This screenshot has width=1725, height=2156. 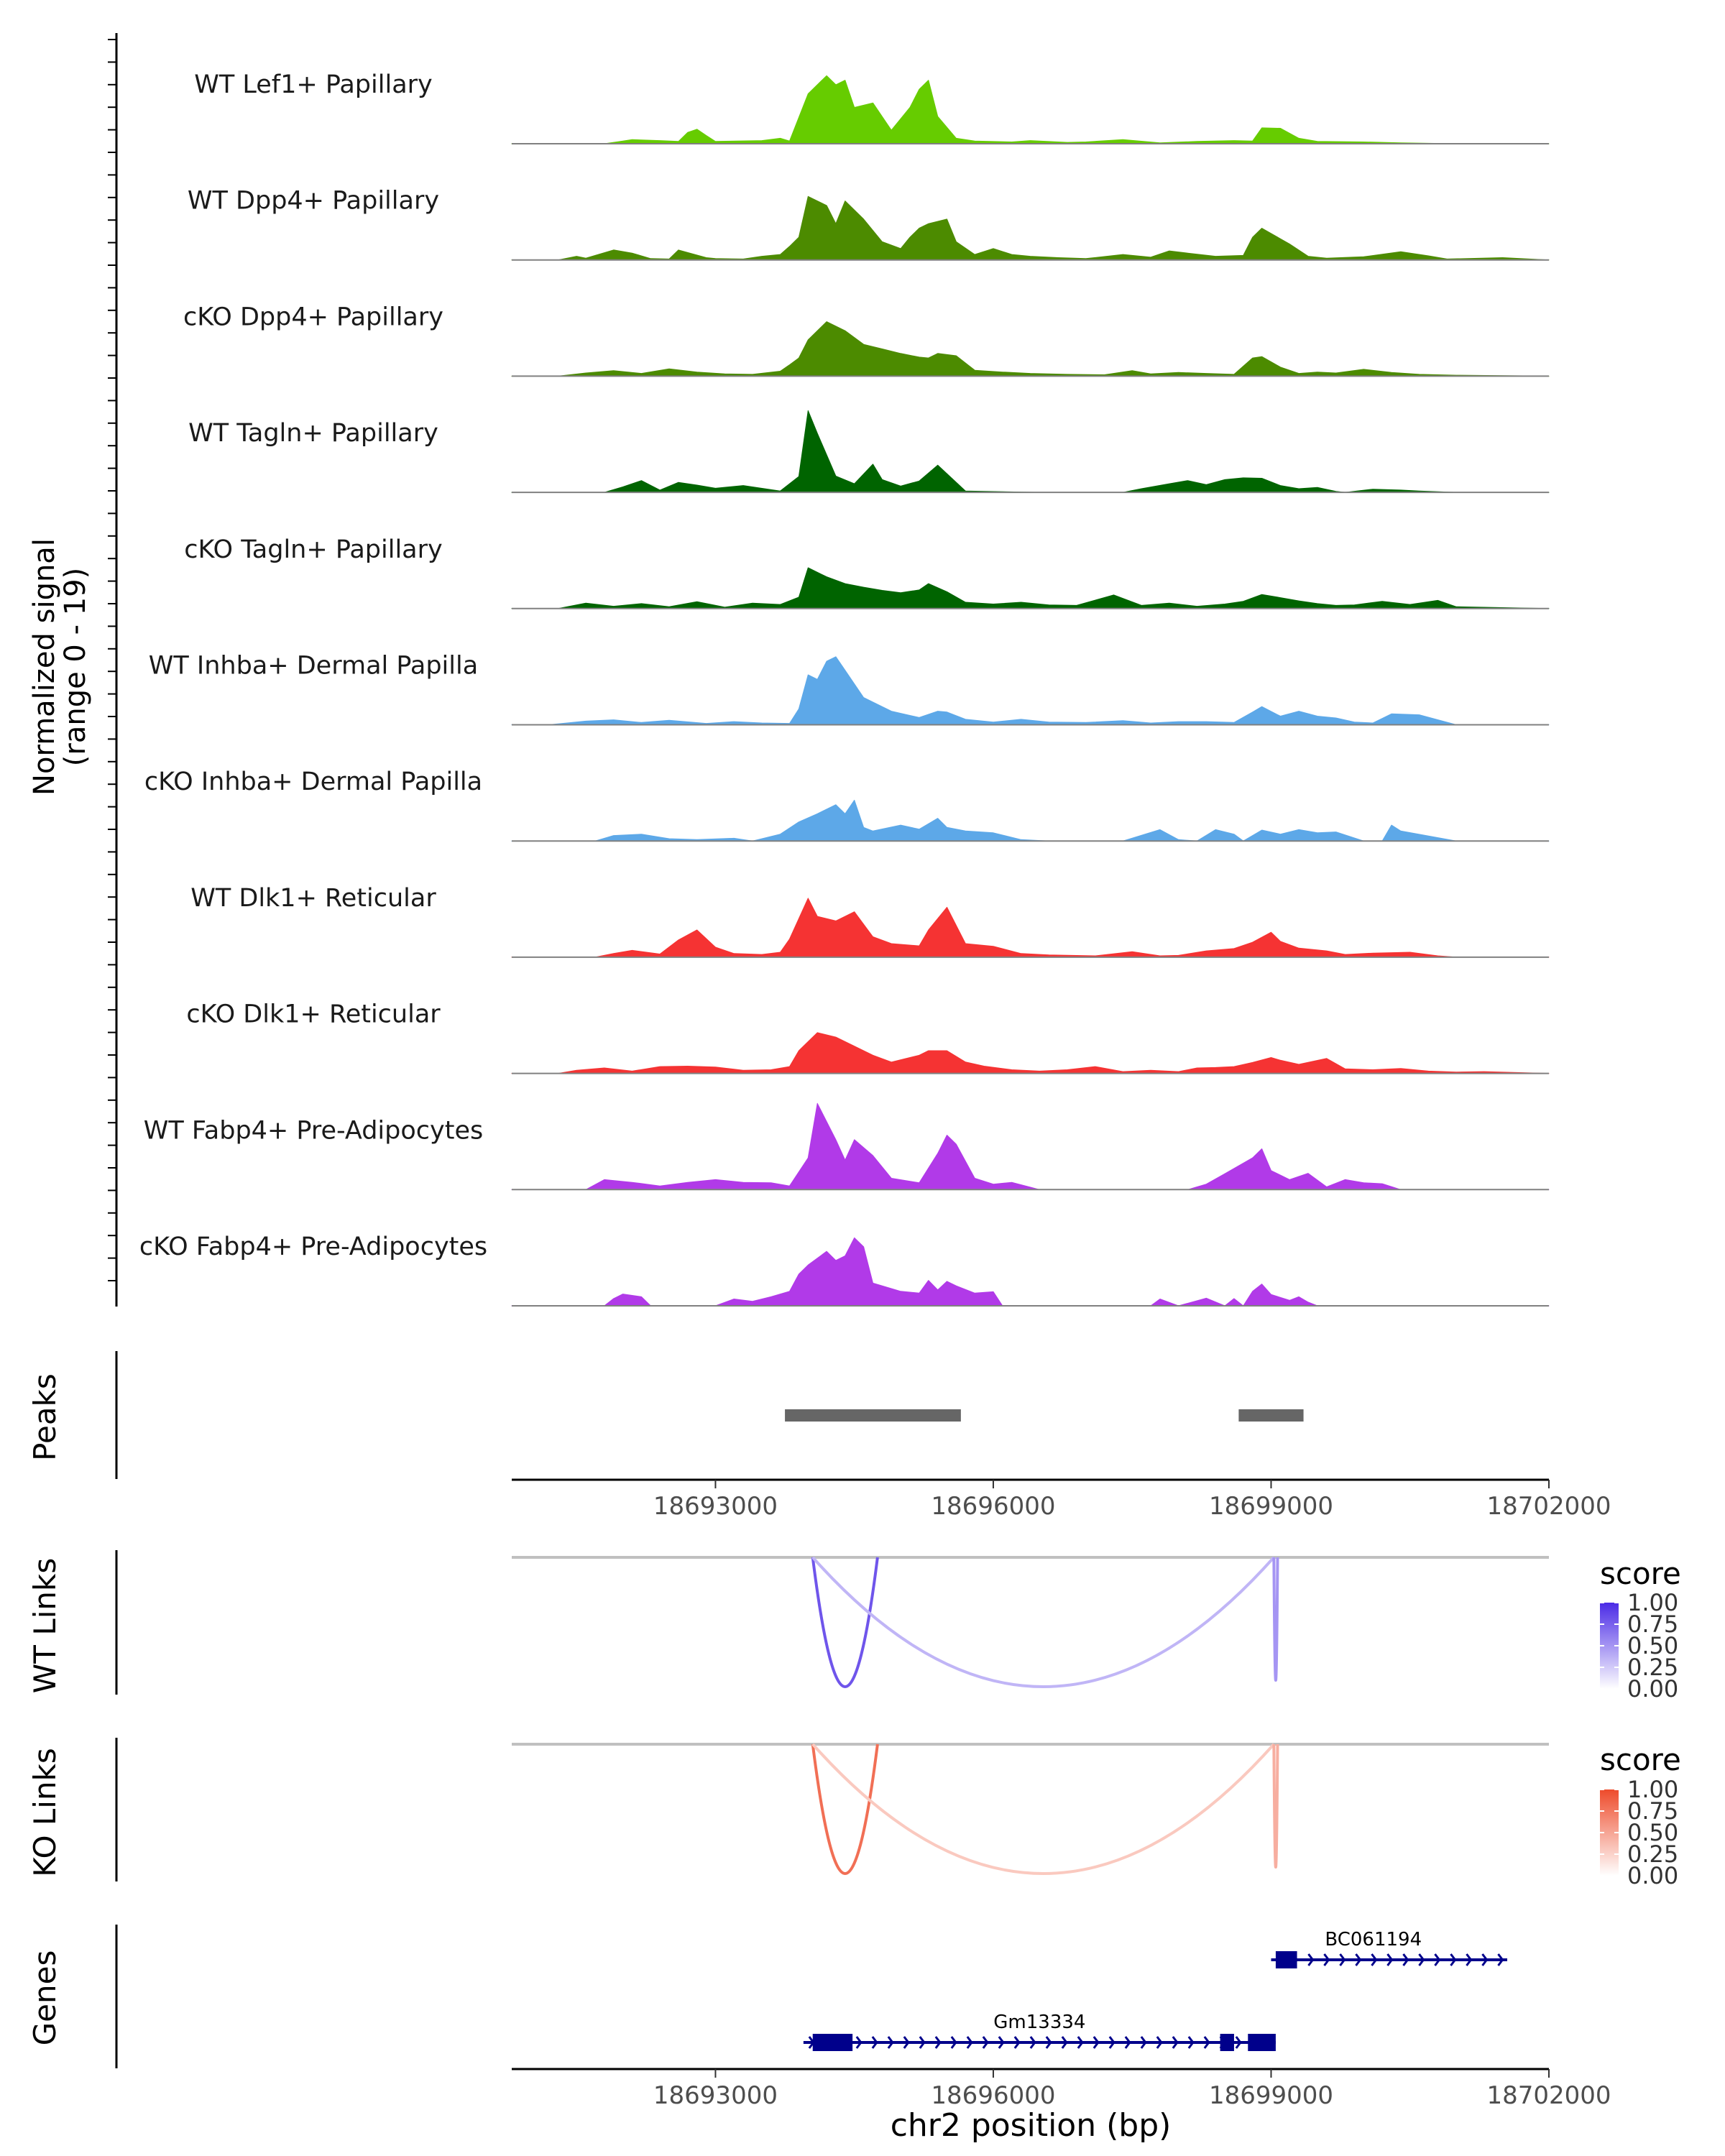 What do you see at coordinates (1652, 1689) in the screenshot?
I see `wt-legend-tick-label: 0.00` at bounding box center [1652, 1689].